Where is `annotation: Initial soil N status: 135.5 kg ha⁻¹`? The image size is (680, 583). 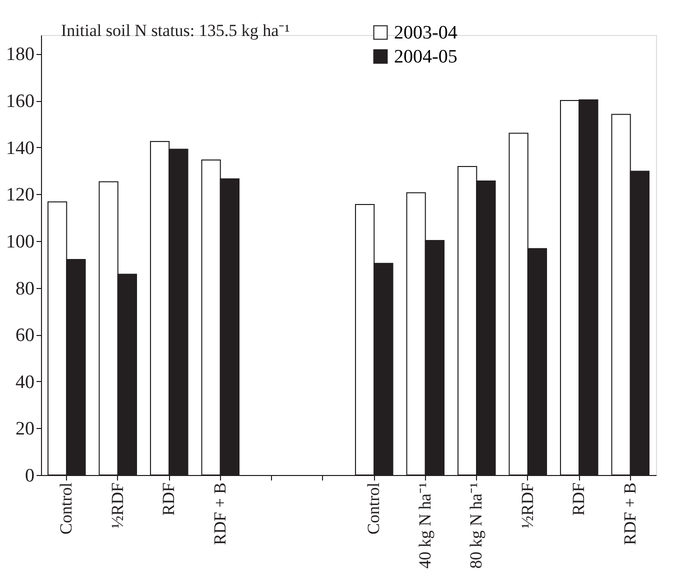
annotation: Initial soil N status: 135.5 kg ha⁻¹ is located at coordinates (175, 30).